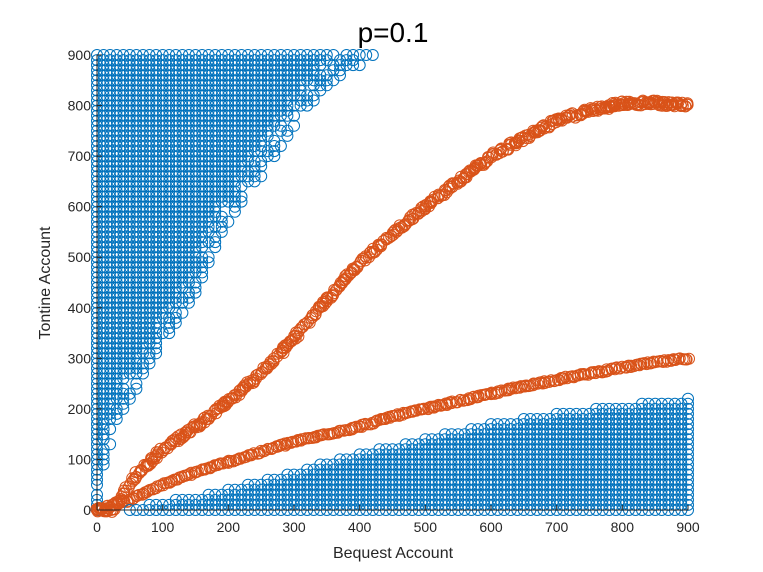 Image resolution: width=763 pixels, height=572 pixels. What do you see at coordinates (80, 106) in the screenshot?
I see `y-tick-label: 800` at bounding box center [80, 106].